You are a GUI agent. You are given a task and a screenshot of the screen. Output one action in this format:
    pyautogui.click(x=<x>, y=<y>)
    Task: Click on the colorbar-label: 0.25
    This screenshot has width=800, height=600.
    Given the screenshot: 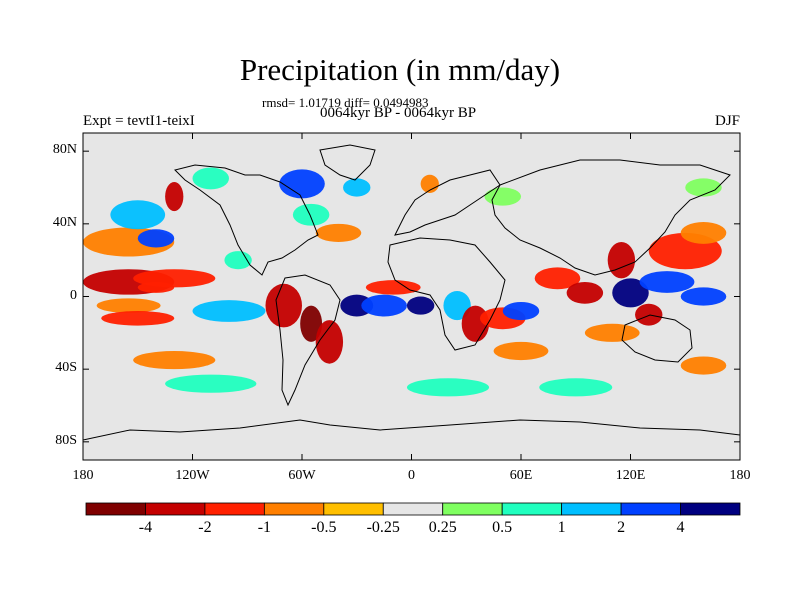 What is the action you would take?
    pyautogui.click(x=442, y=527)
    